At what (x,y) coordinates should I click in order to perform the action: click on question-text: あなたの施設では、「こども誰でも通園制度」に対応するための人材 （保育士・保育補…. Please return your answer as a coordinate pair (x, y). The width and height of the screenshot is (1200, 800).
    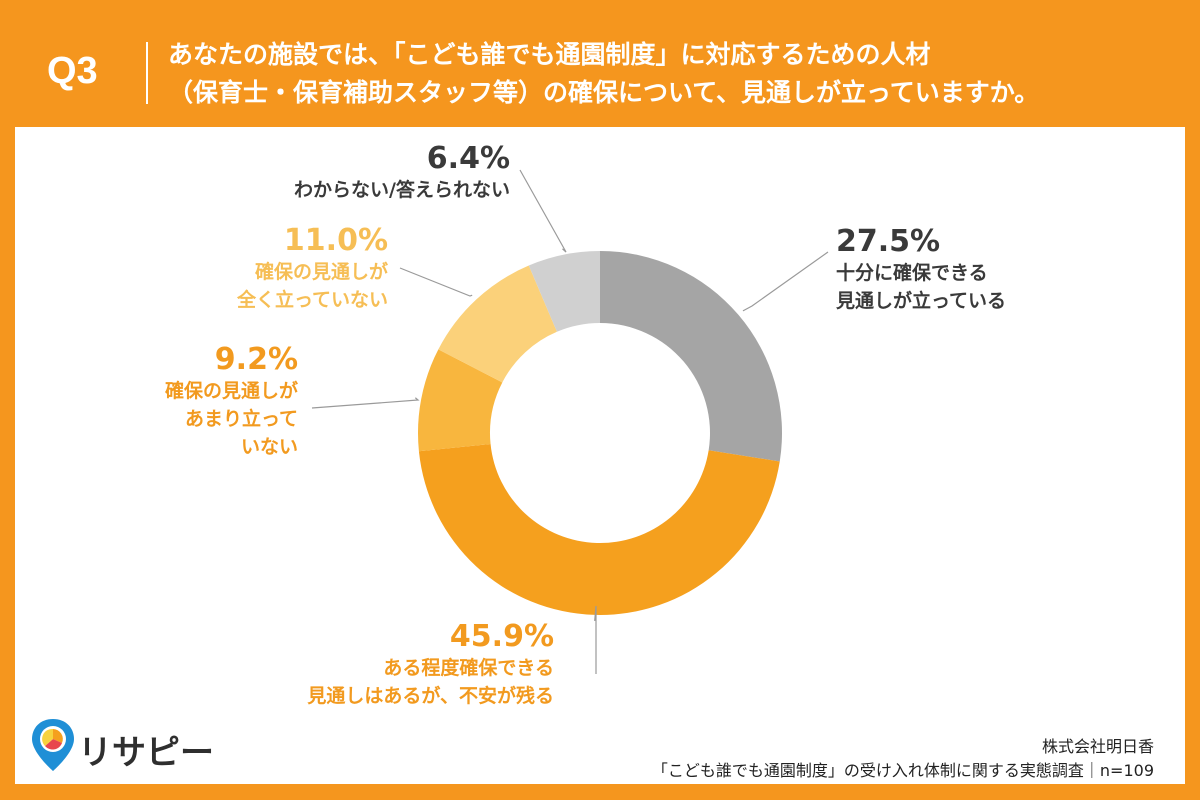
    Looking at the image, I should click on (673, 74).